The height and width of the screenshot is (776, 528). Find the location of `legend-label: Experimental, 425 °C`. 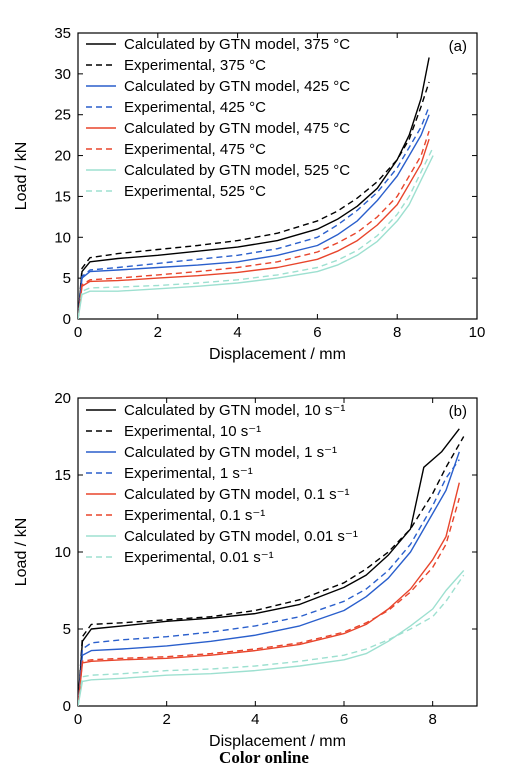

legend-label: Experimental, 425 °C is located at coordinates (195, 107).